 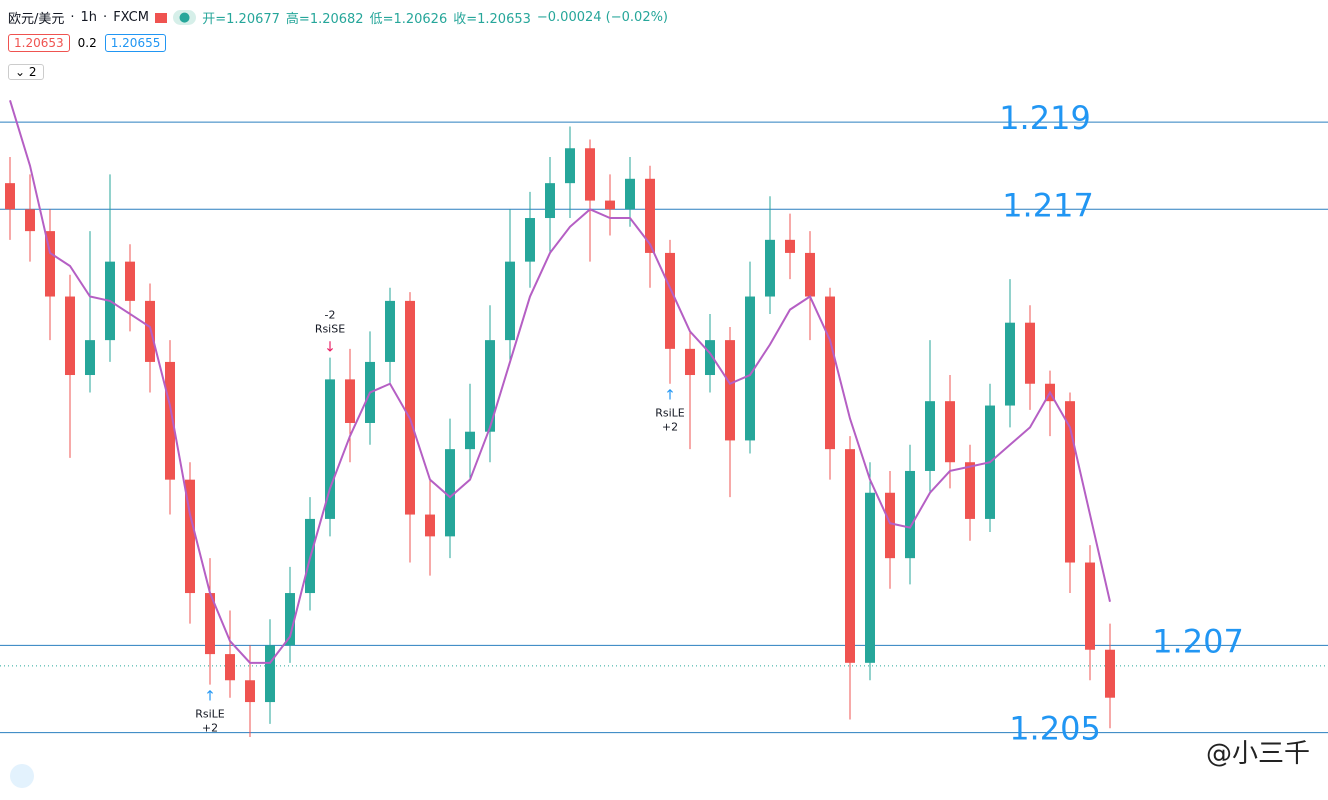 I want to click on logo, so click(x=22, y=776).